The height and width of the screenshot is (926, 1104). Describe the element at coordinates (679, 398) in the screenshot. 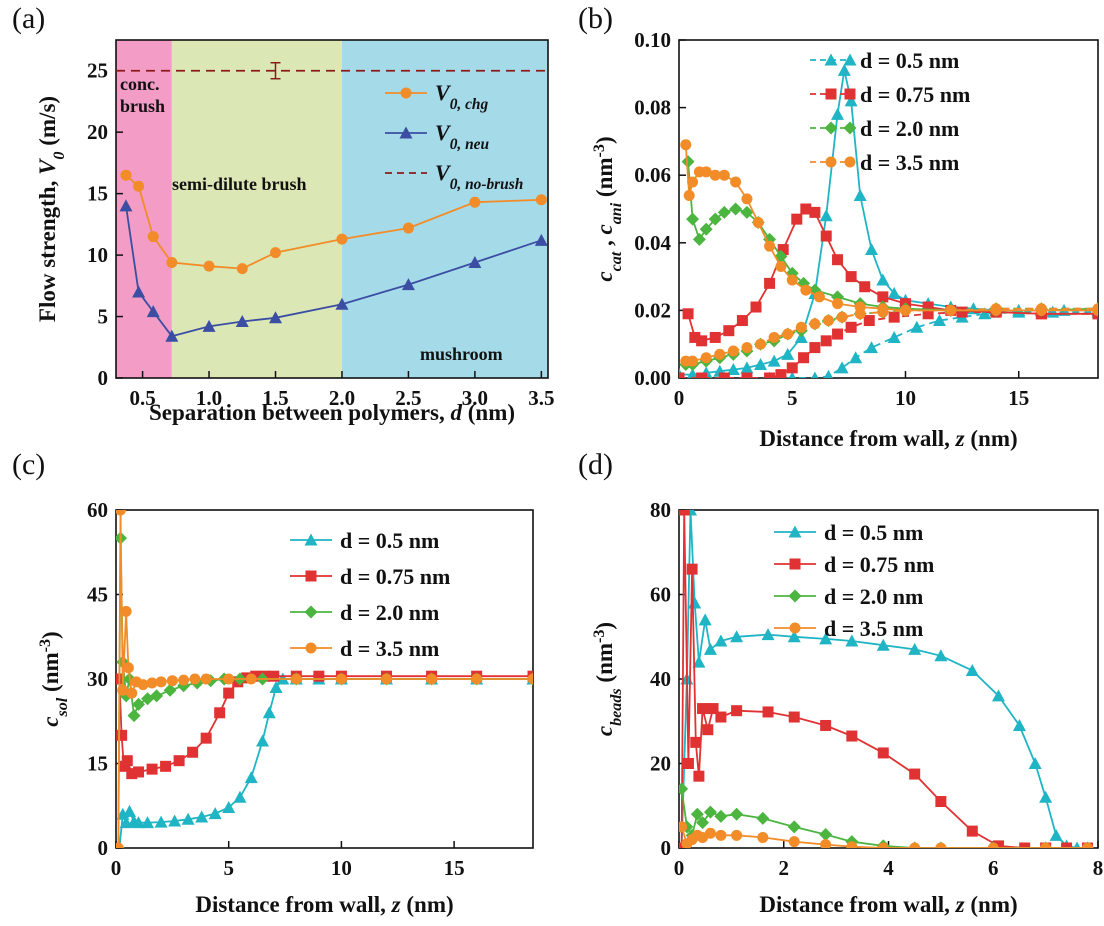

I see `x-tick-label: 0` at that location.